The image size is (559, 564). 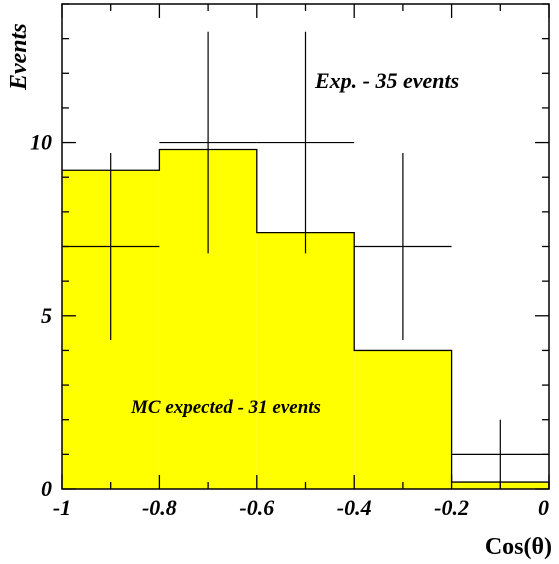 I want to click on x-axis-label: Cos(θ), so click(x=518, y=547).